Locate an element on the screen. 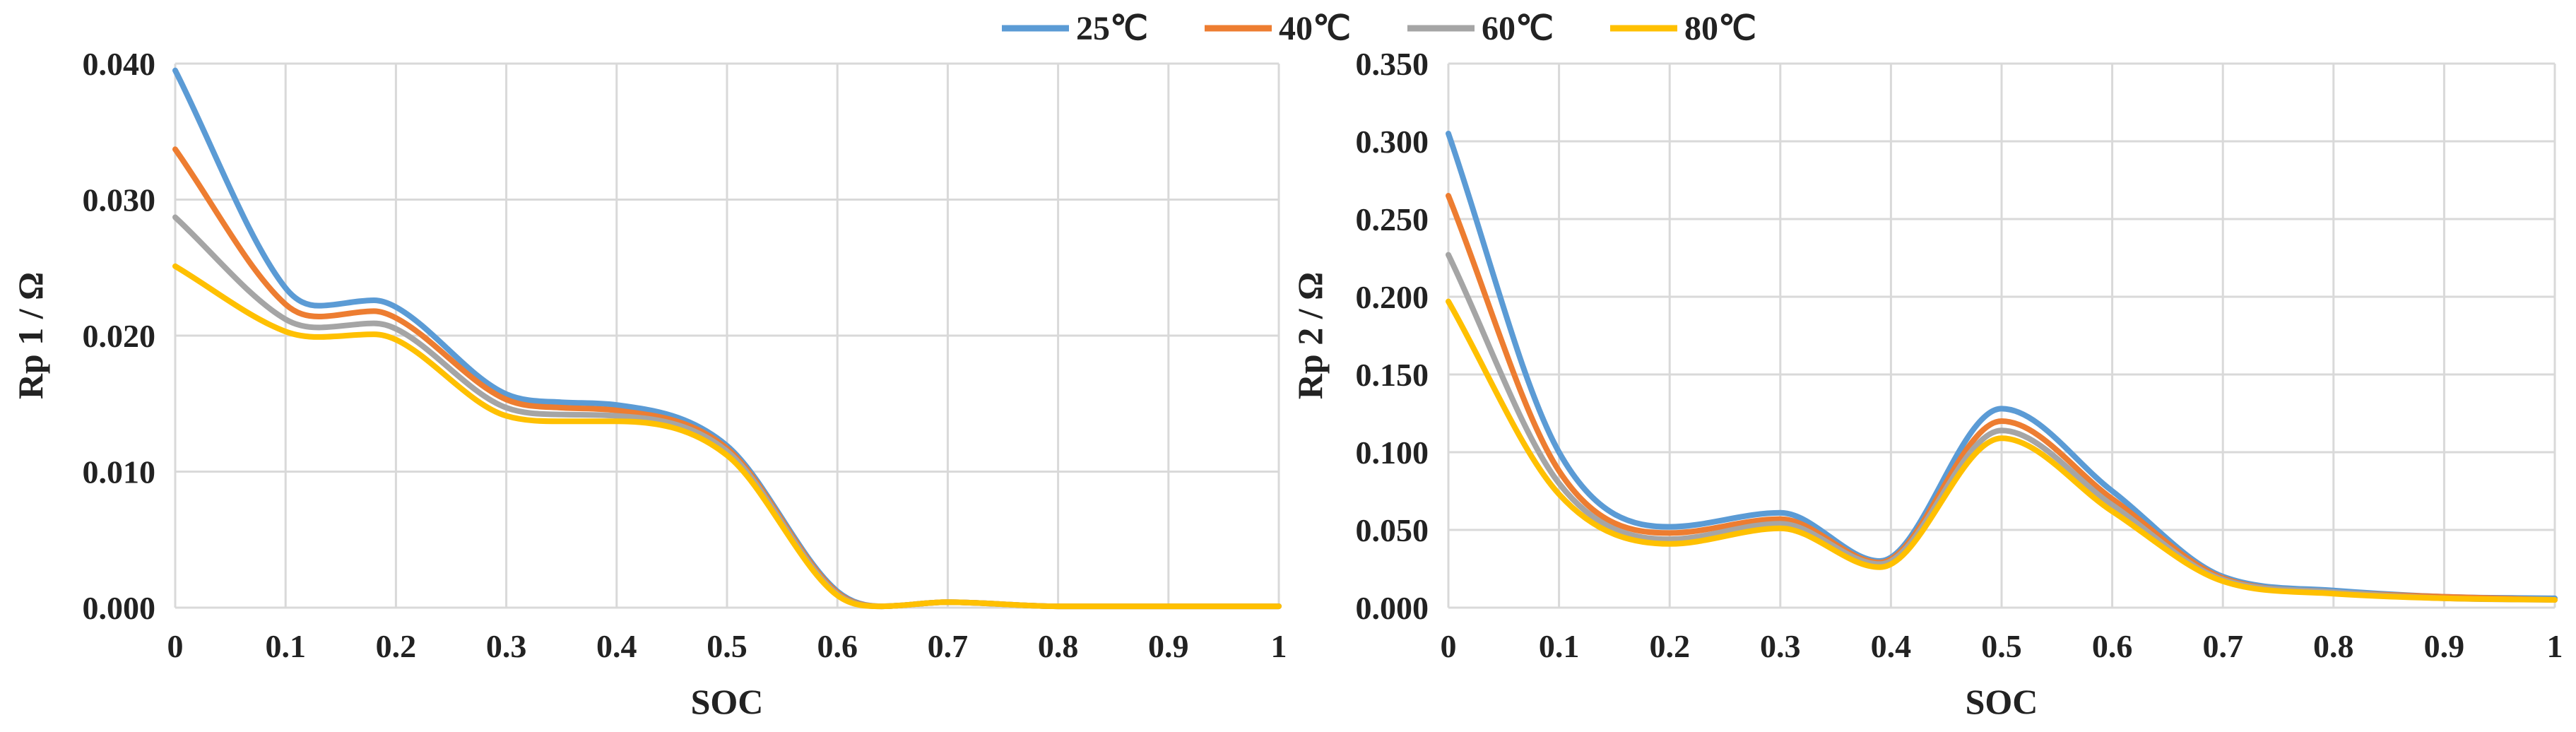 Image resolution: width=2576 pixels, height=732 pixels. y-tick-label: 0.200 is located at coordinates (1392, 297).